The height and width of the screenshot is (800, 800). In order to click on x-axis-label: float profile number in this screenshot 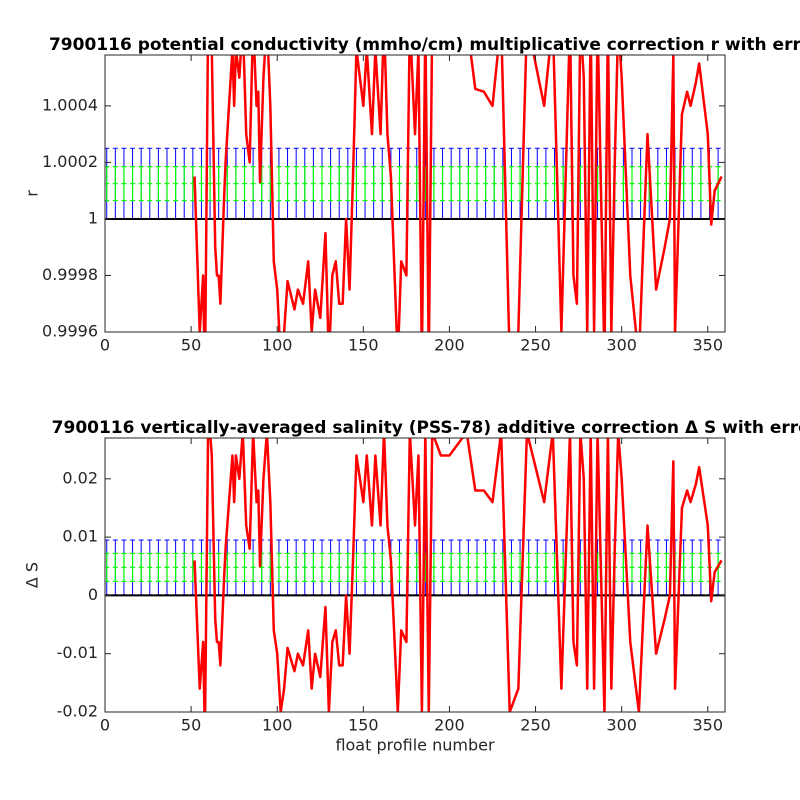, I will do `click(415, 745)`.